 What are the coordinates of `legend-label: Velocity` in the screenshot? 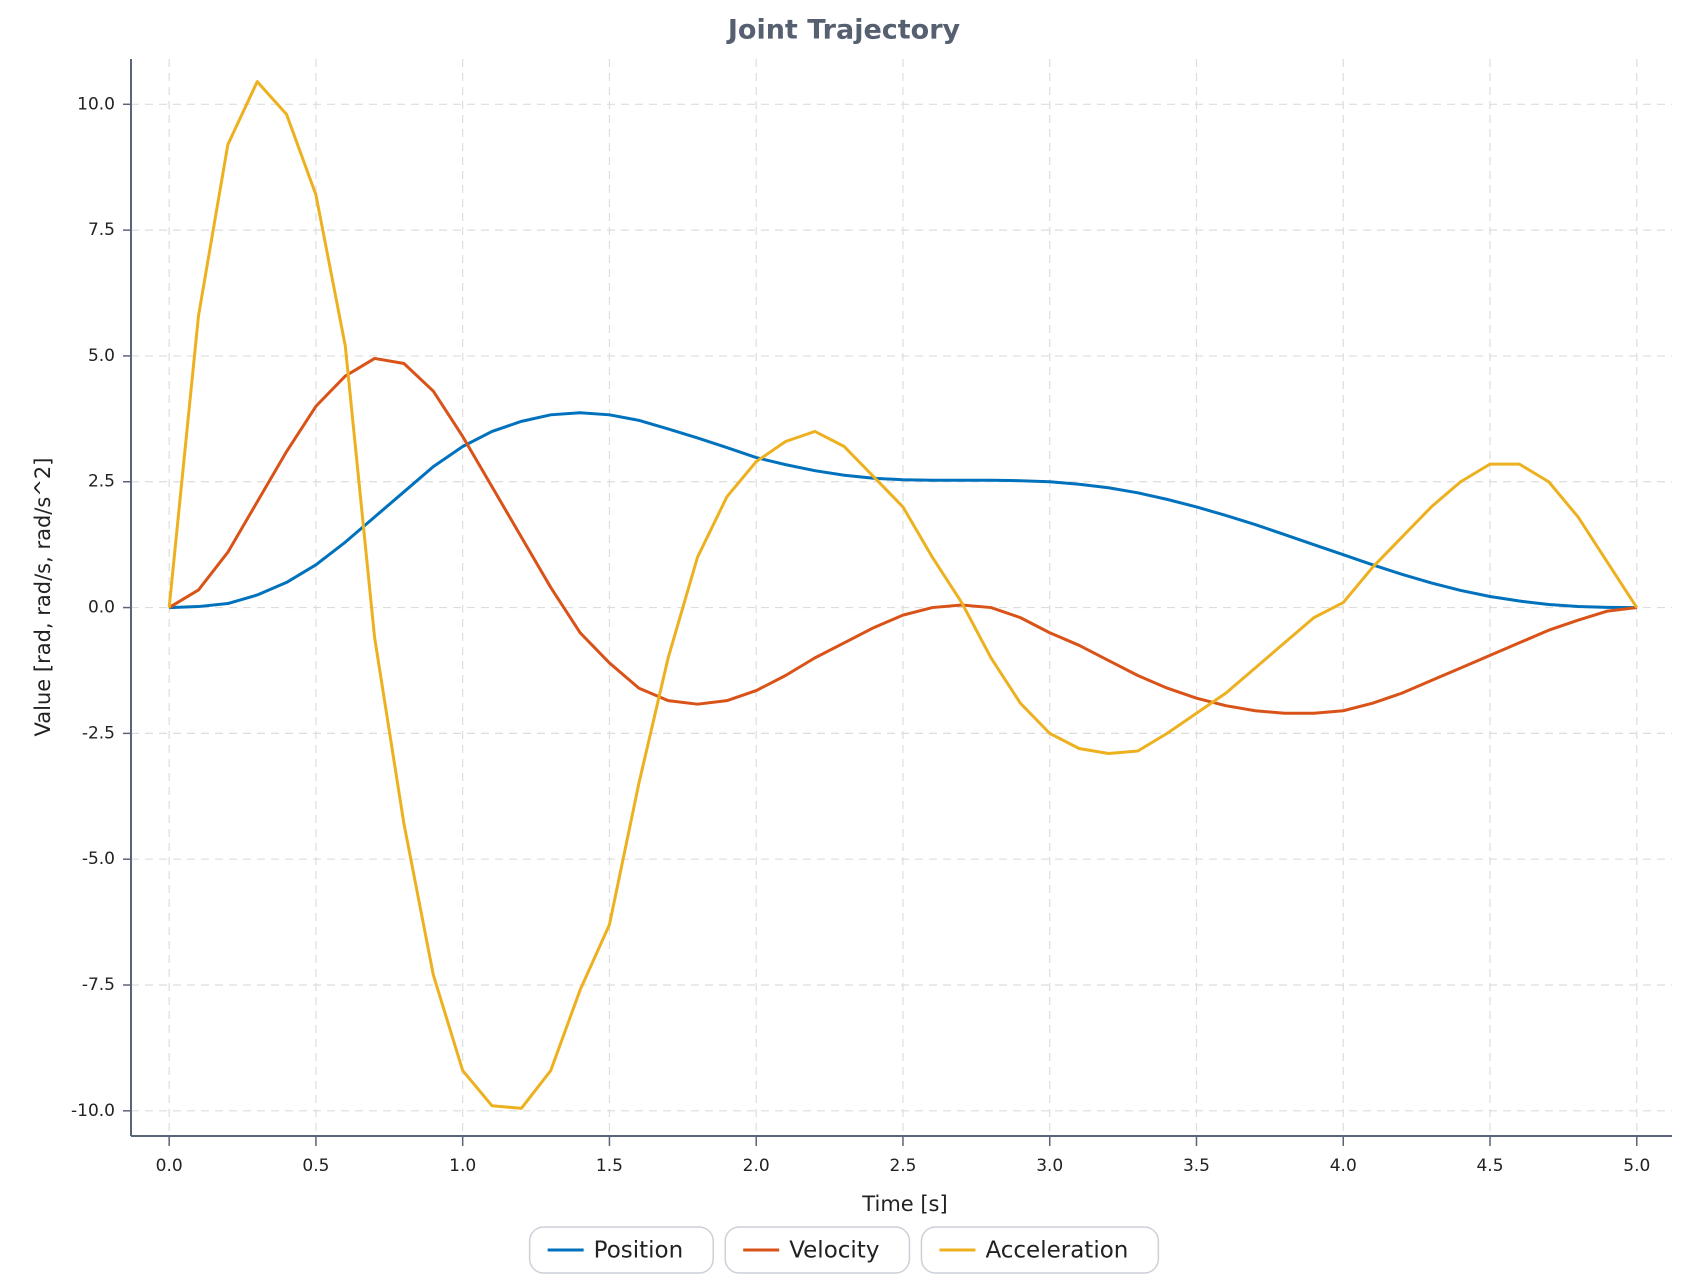 It's located at (834, 1251).